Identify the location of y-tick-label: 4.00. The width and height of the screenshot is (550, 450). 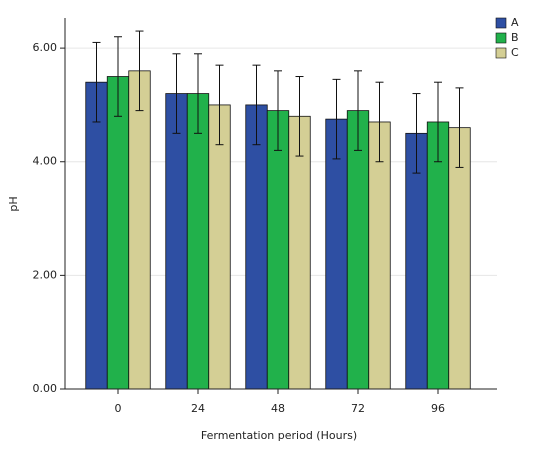
(45, 161).